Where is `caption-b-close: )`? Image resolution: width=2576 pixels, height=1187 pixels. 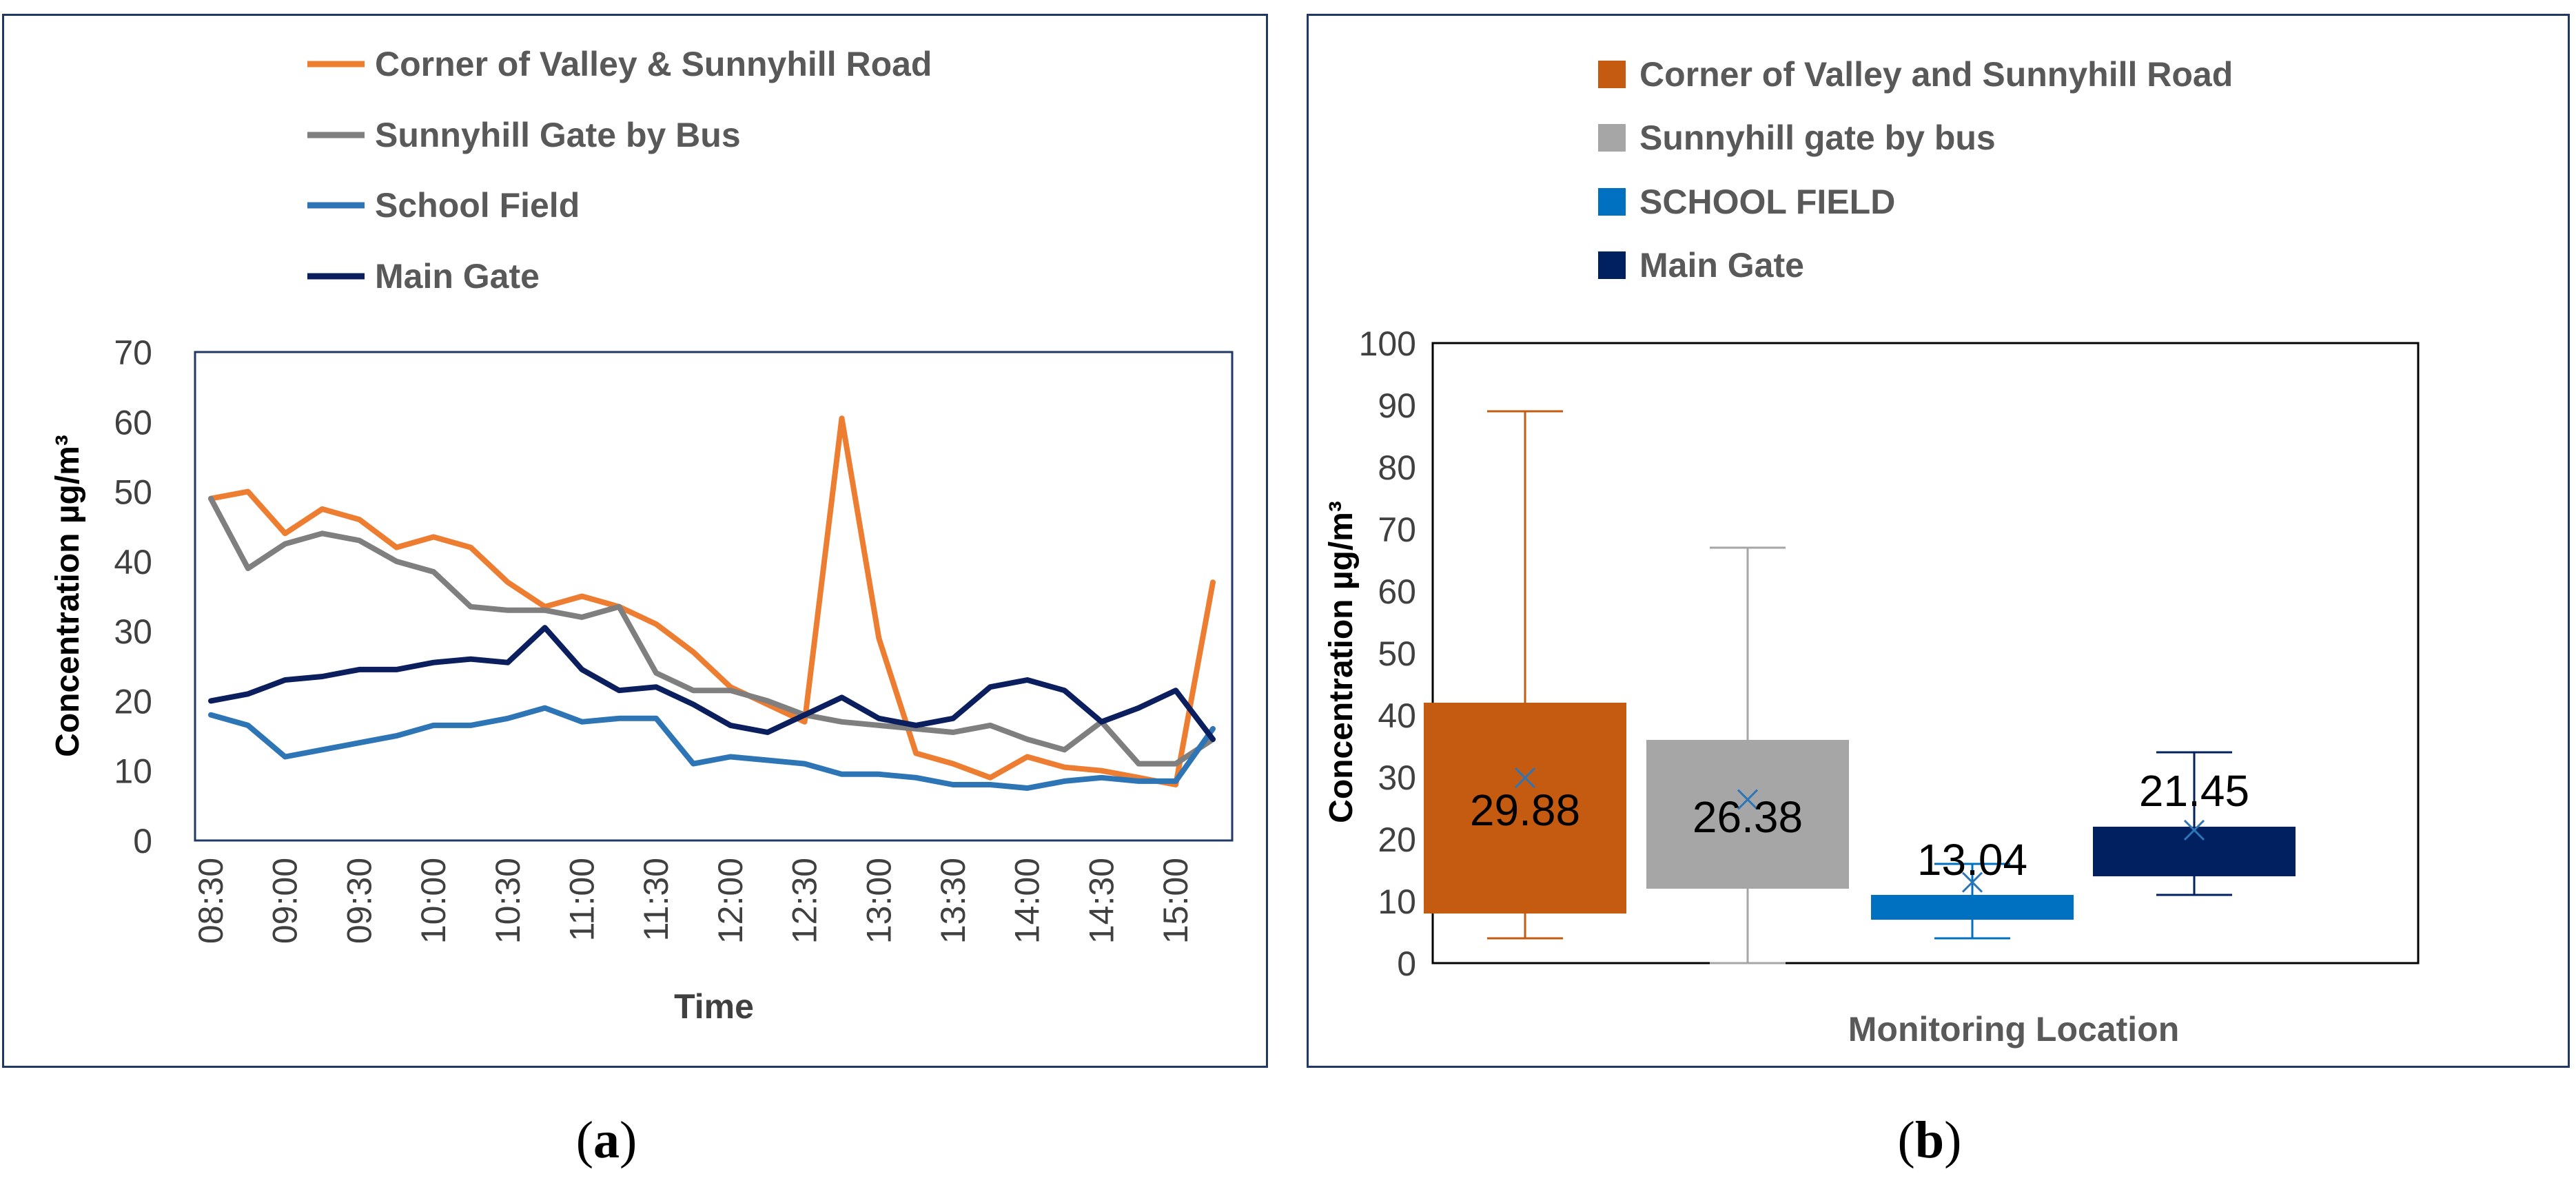 caption-b-close: ) is located at coordinates (1953, 1140).